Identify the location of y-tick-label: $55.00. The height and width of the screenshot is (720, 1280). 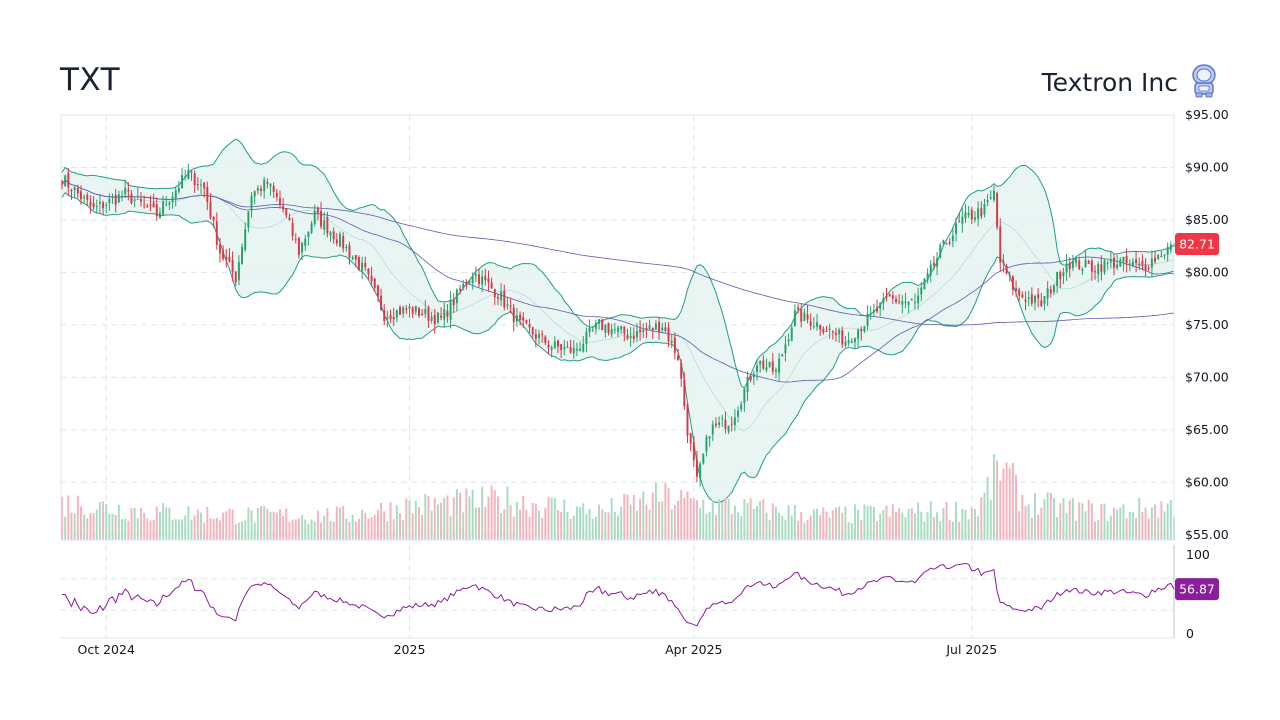
(1207, 534).